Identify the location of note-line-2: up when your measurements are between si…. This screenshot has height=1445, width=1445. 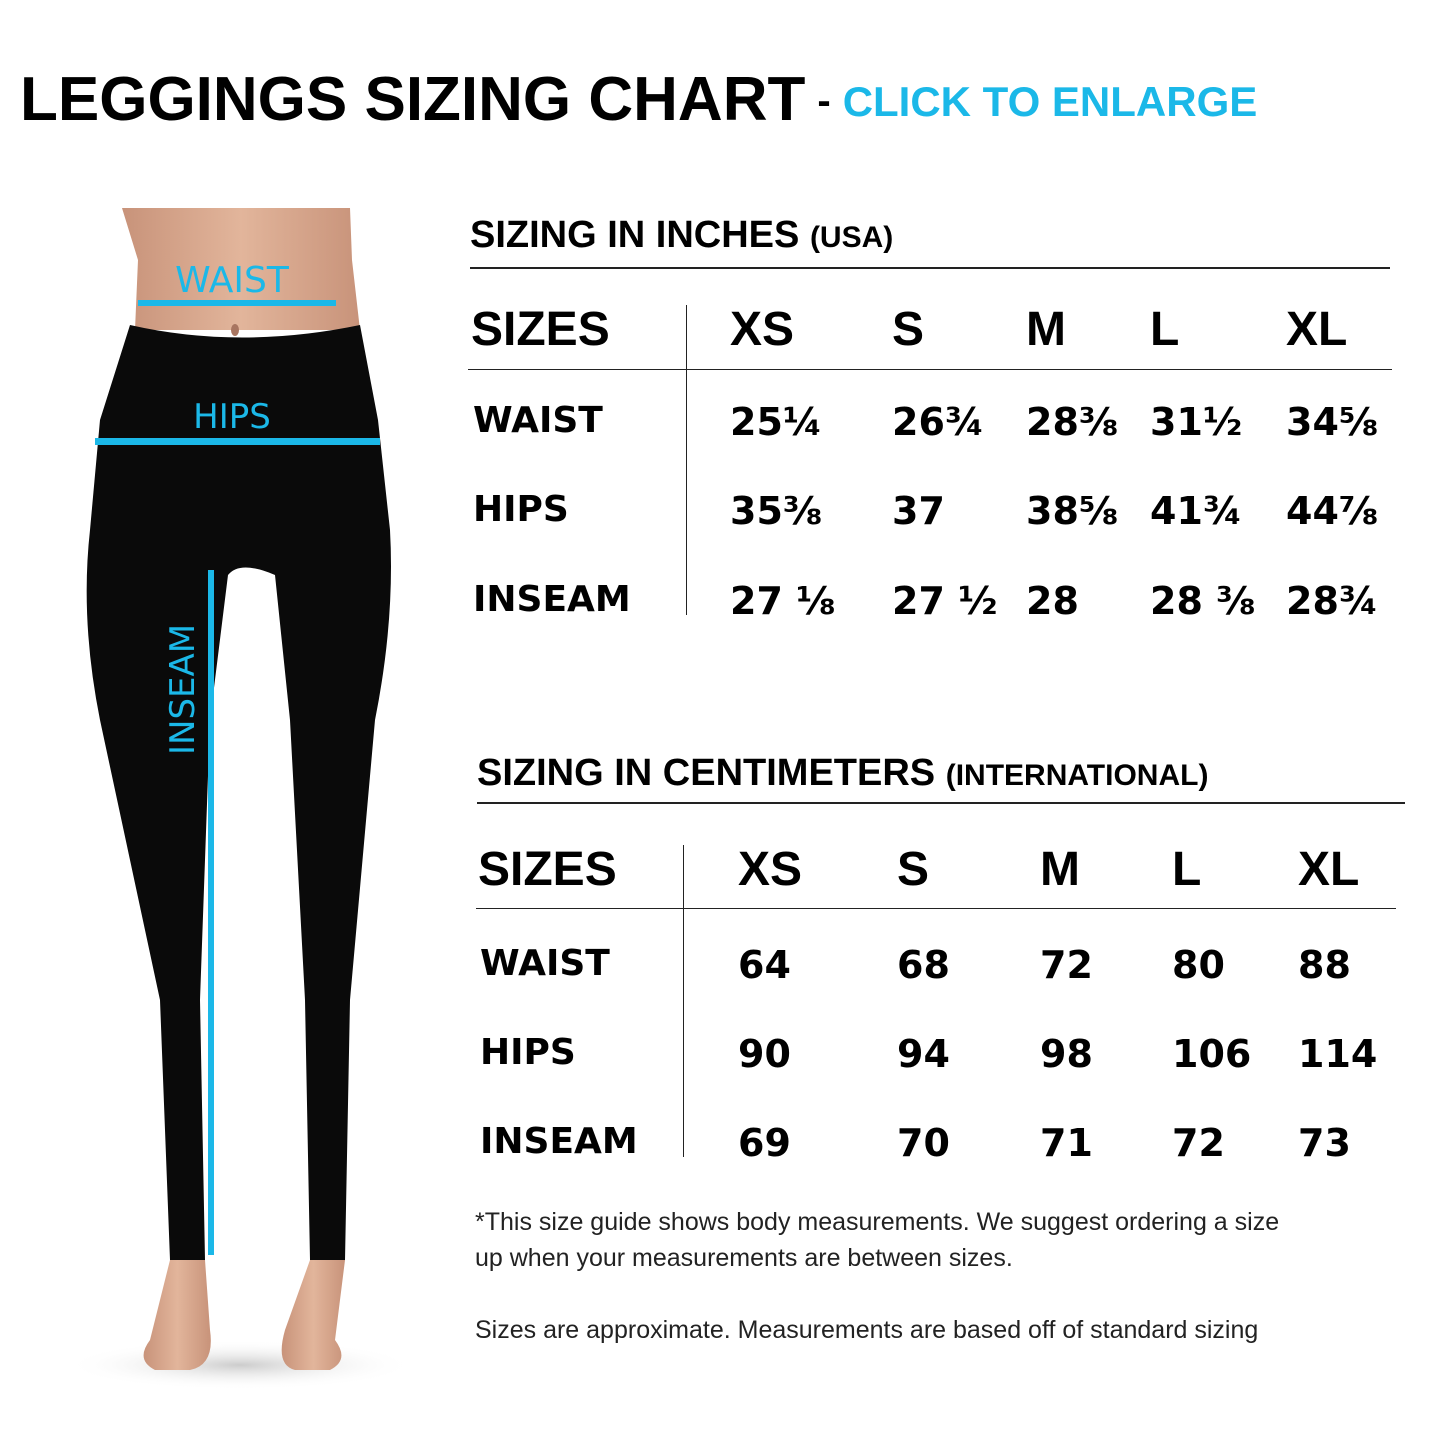
(744, 1258).